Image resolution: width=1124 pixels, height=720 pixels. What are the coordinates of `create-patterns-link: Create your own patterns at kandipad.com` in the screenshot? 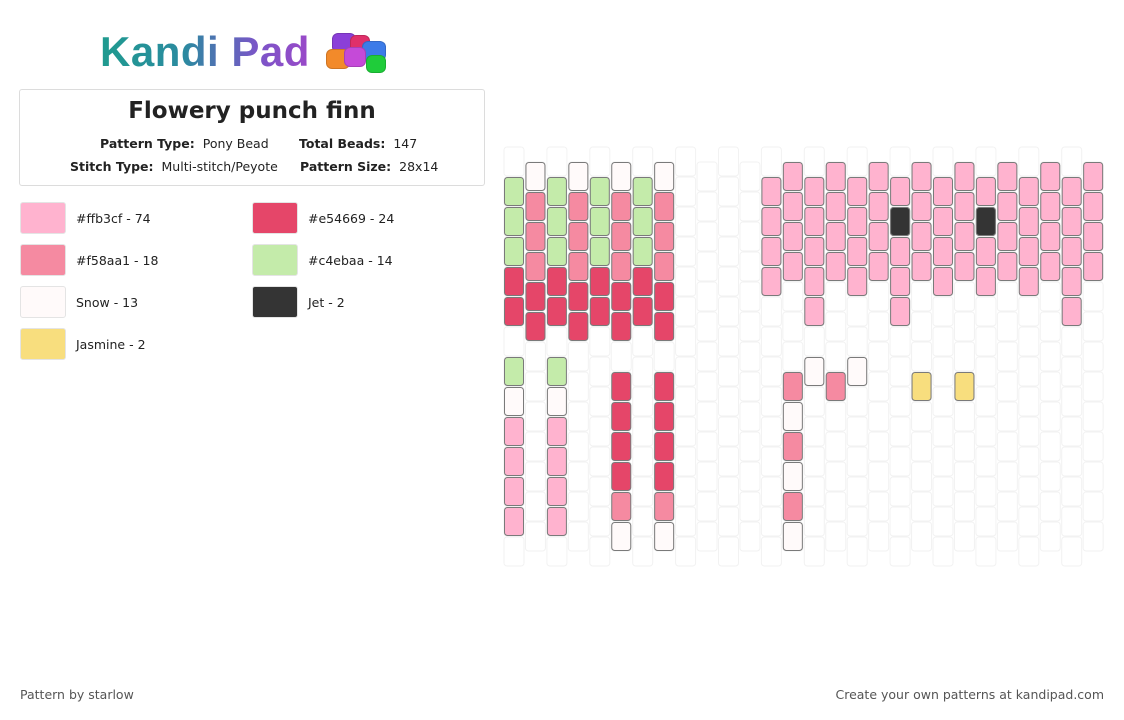 It's located at (969, 694).